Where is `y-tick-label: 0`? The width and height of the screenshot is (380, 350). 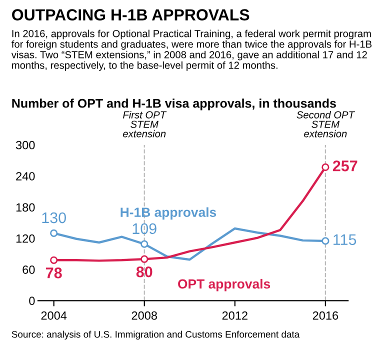 y-tick-label: 0 is located at coordinates (32, 301).